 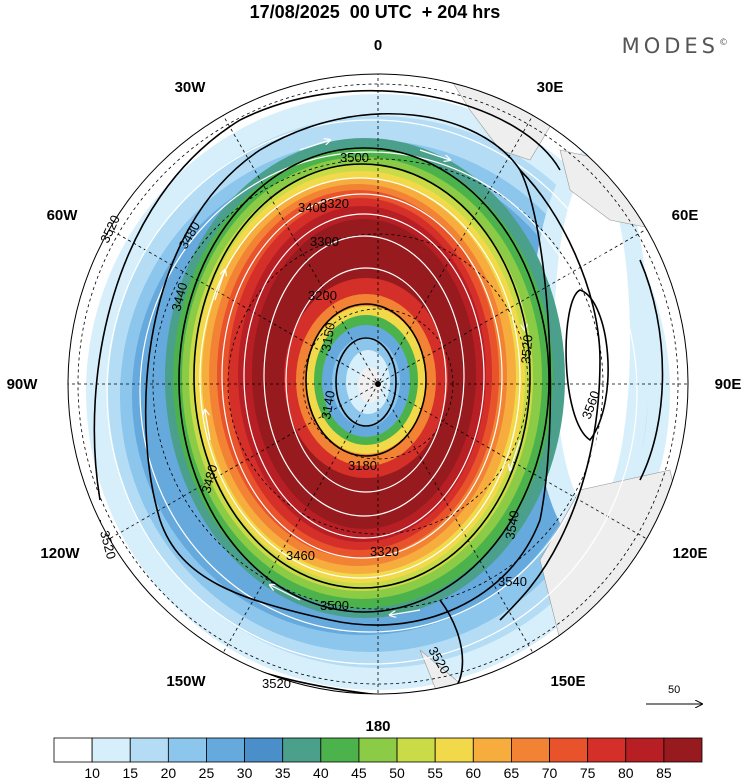 What do you see at coordinates (191, 87) in the screenshot?
I see `lon-label-30w: 30W` at bounding box center [191, 87].